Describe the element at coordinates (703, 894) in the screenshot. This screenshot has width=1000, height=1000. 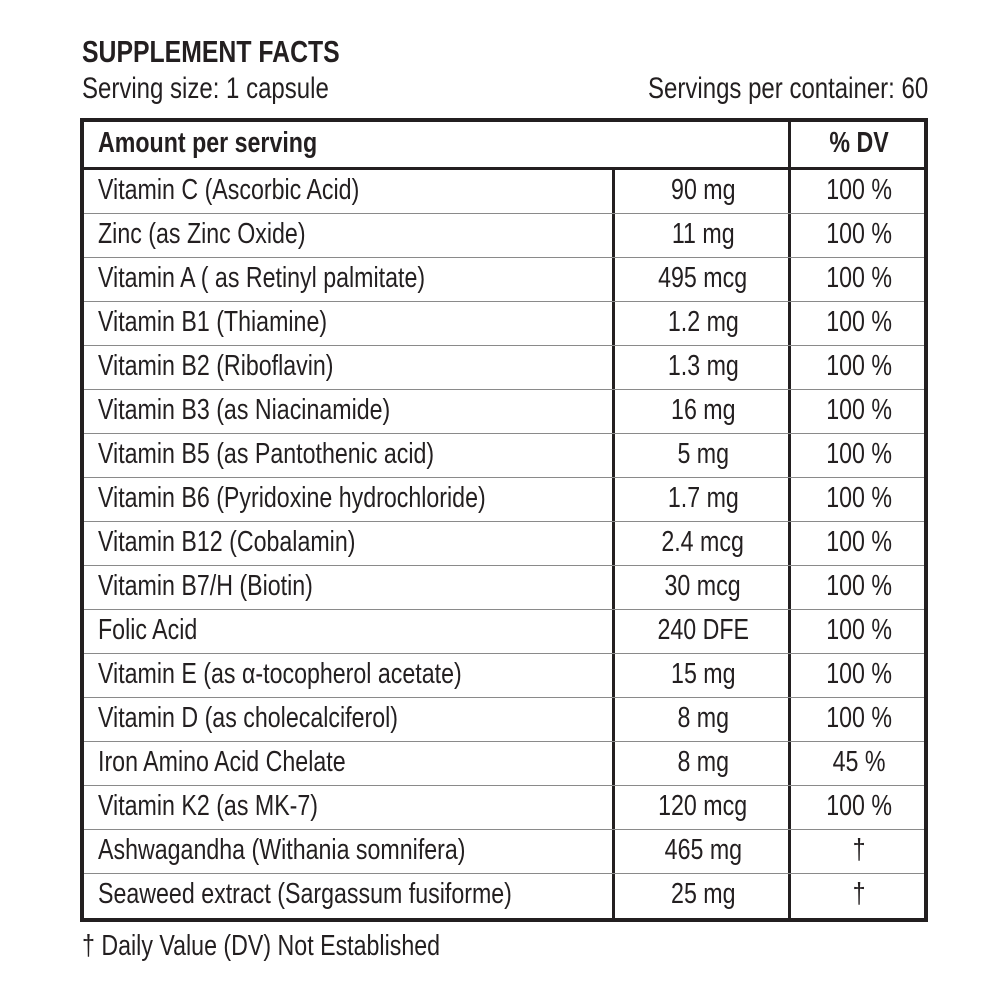
I see `nutrient-amount: 25 mg` at that location.